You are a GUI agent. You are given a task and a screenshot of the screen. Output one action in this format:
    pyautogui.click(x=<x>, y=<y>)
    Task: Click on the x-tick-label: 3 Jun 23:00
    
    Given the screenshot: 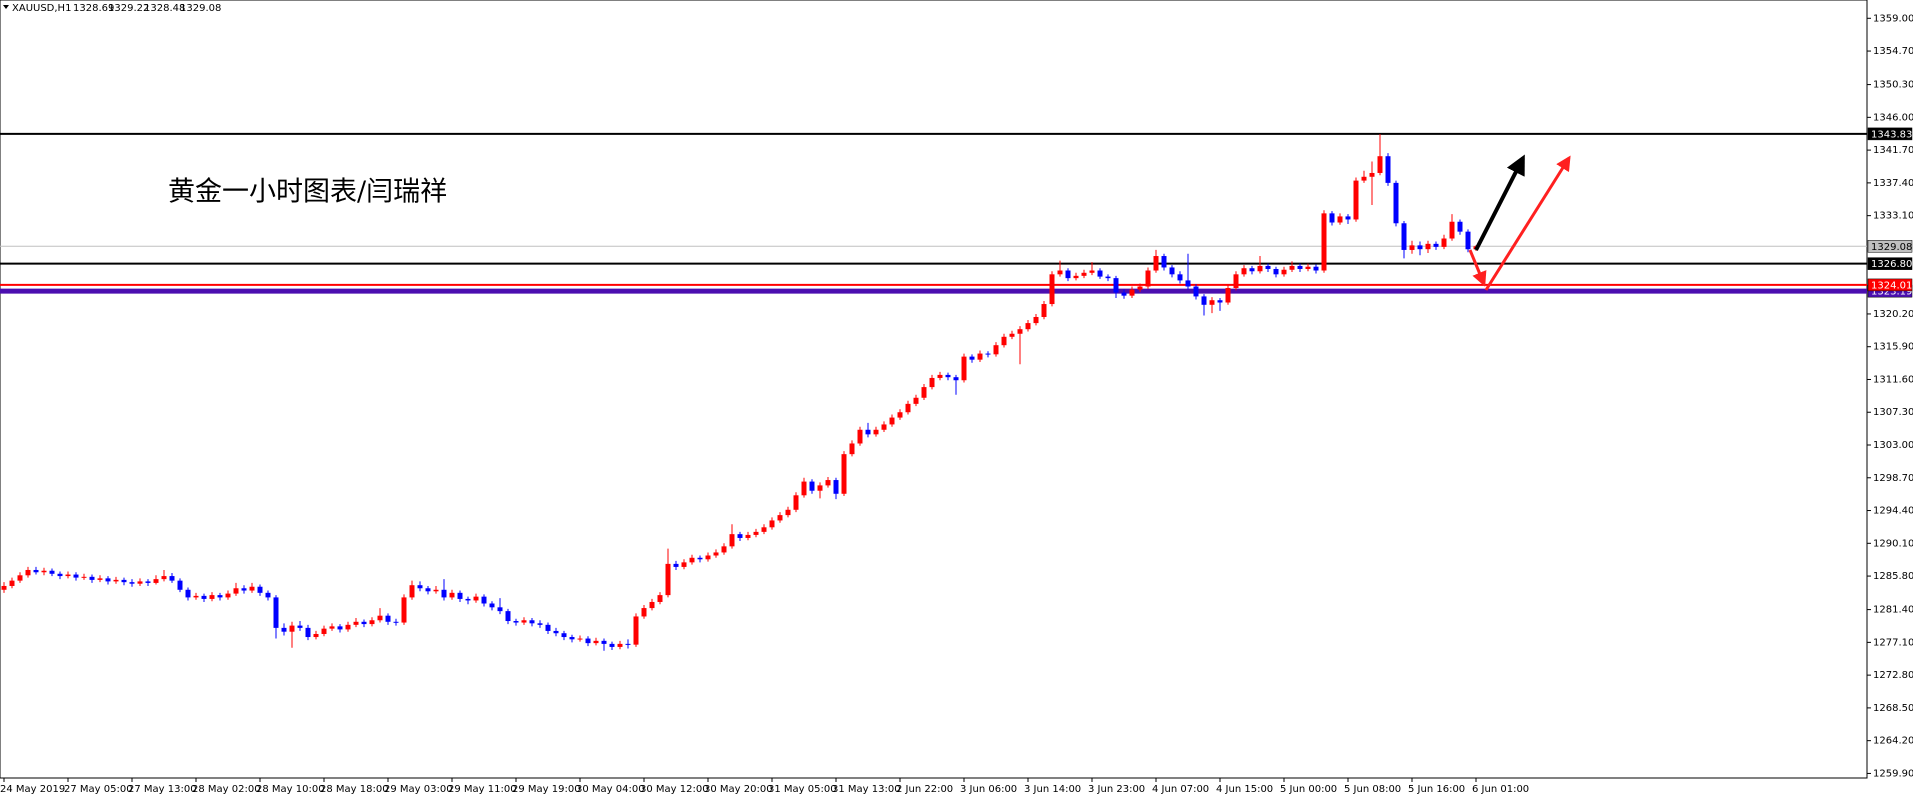 What is the action you would take?
    pyautogui.click(x=1116, y=789)
    